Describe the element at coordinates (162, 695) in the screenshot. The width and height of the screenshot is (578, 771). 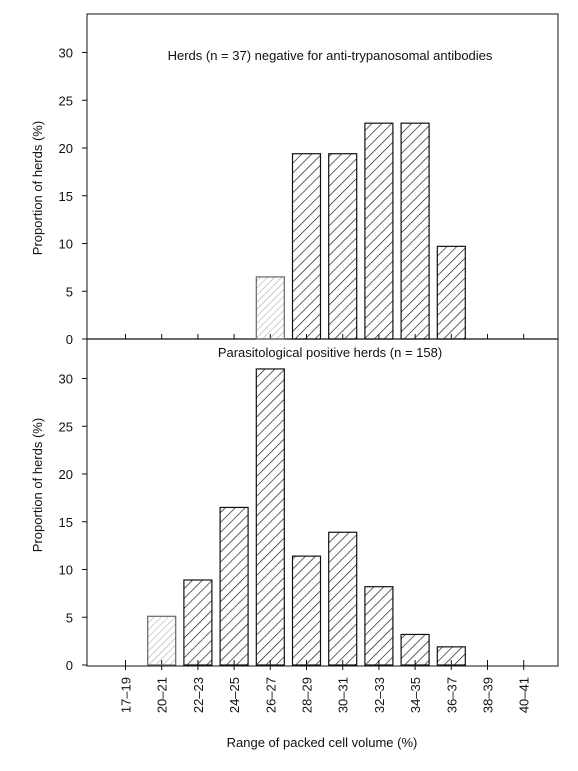
I see `x-tick-label: 20–21` at that location.